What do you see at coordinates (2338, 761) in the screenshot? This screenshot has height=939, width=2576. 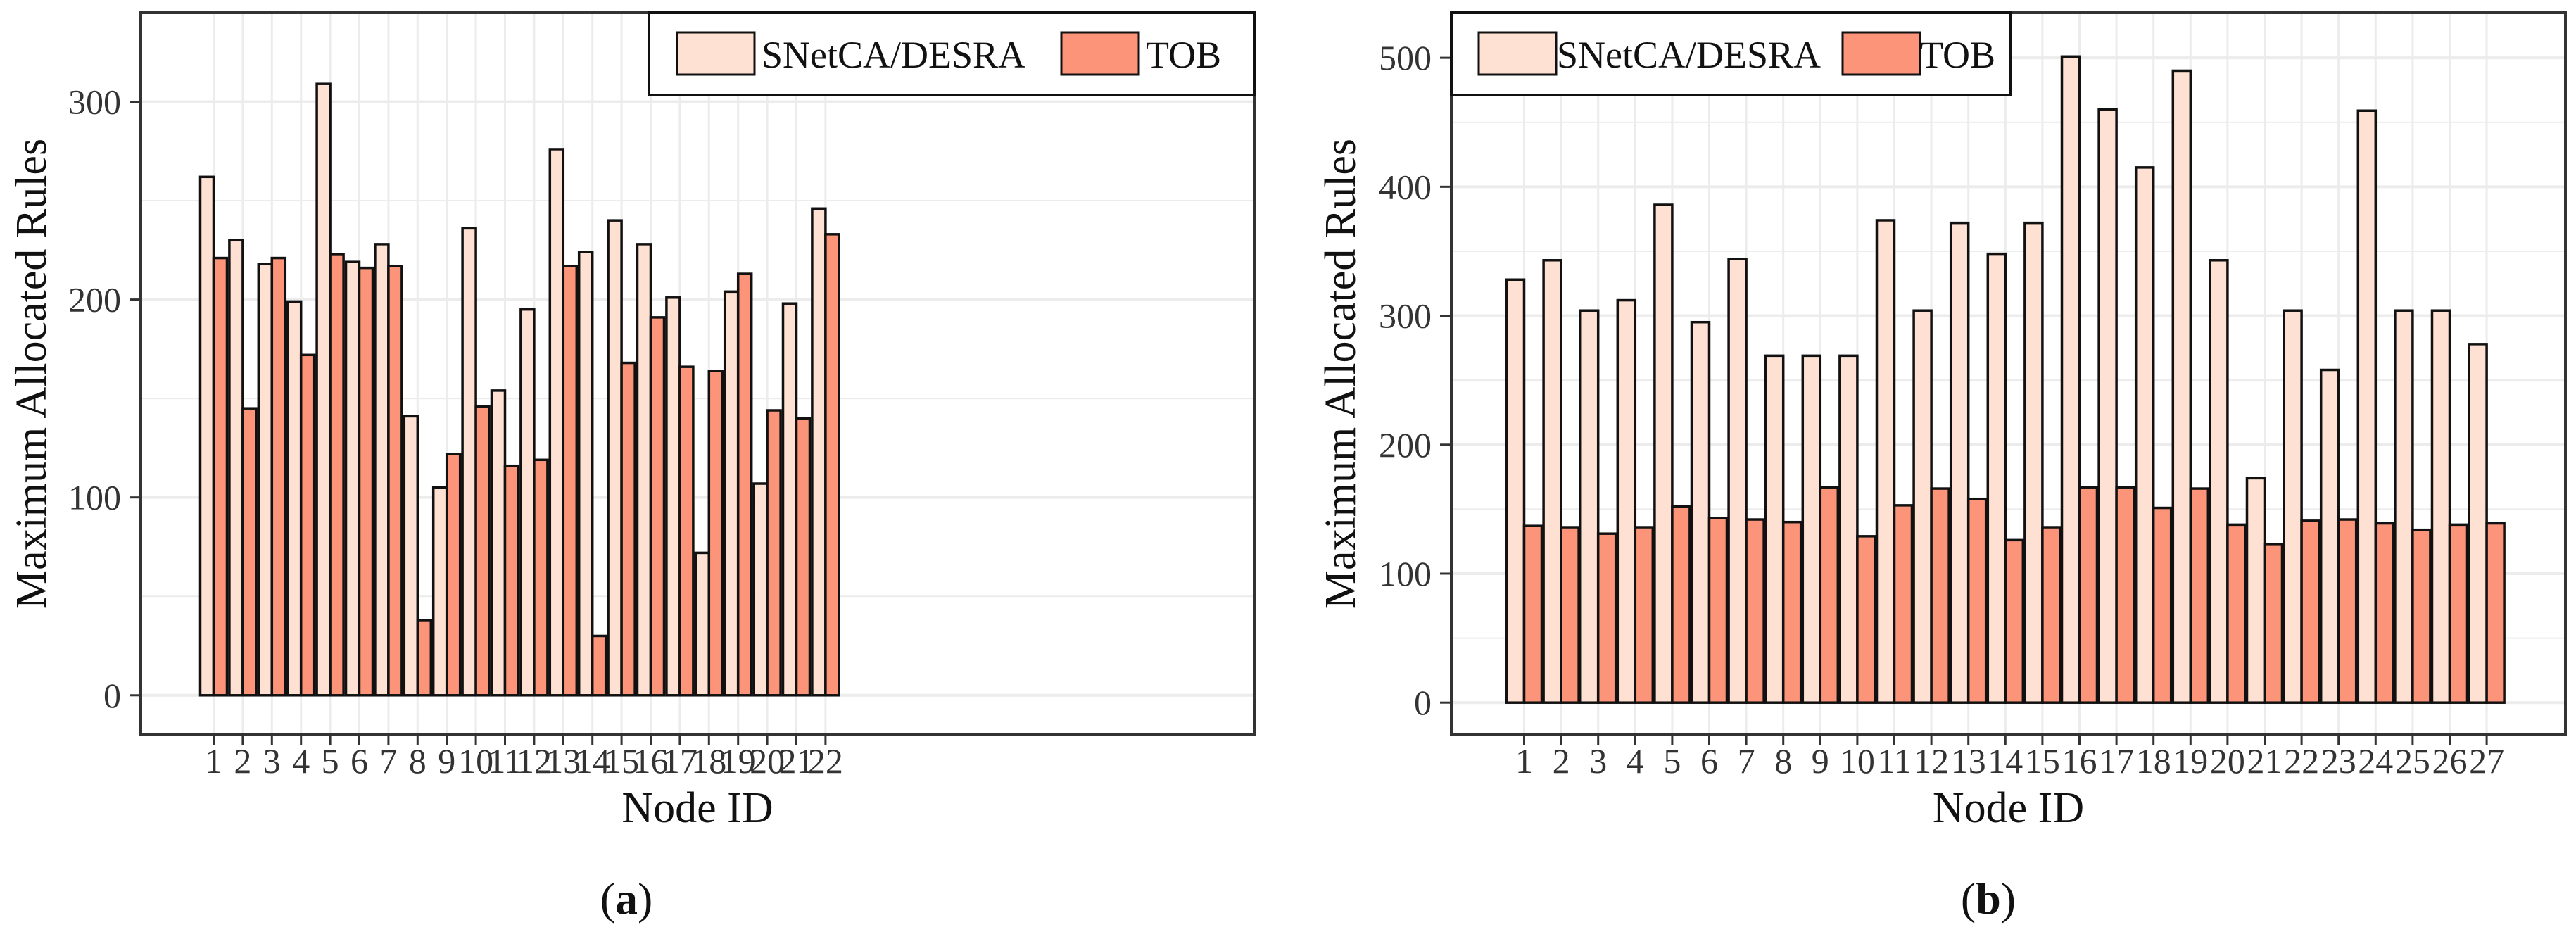 I see `x-tick-label: 23` at bounding box center [2338, 761].